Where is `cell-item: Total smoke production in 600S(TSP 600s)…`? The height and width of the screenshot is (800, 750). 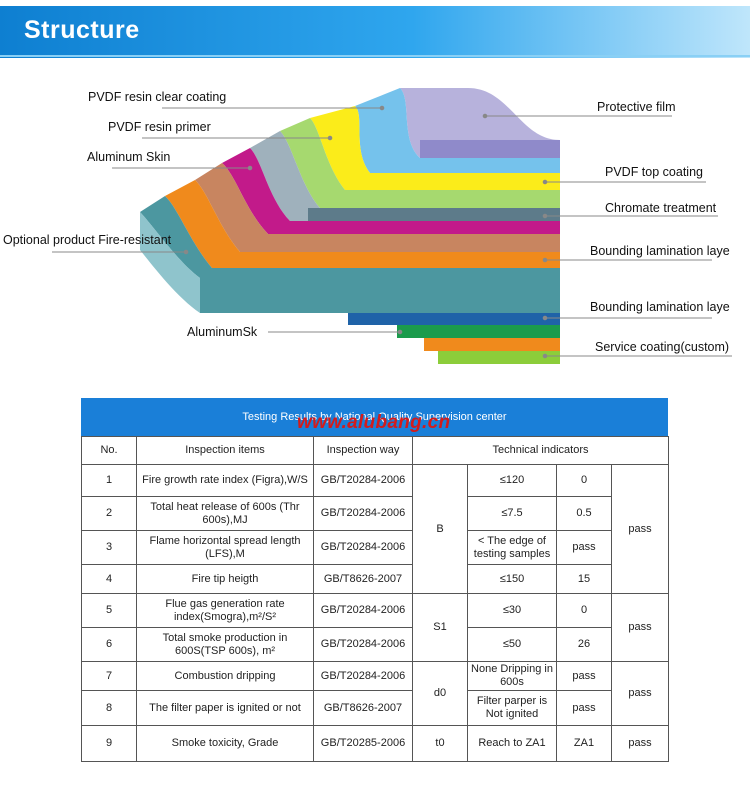 cell-item: Total smoke production in 600S(TSP 600s)… is located at coordinates (225, 644).